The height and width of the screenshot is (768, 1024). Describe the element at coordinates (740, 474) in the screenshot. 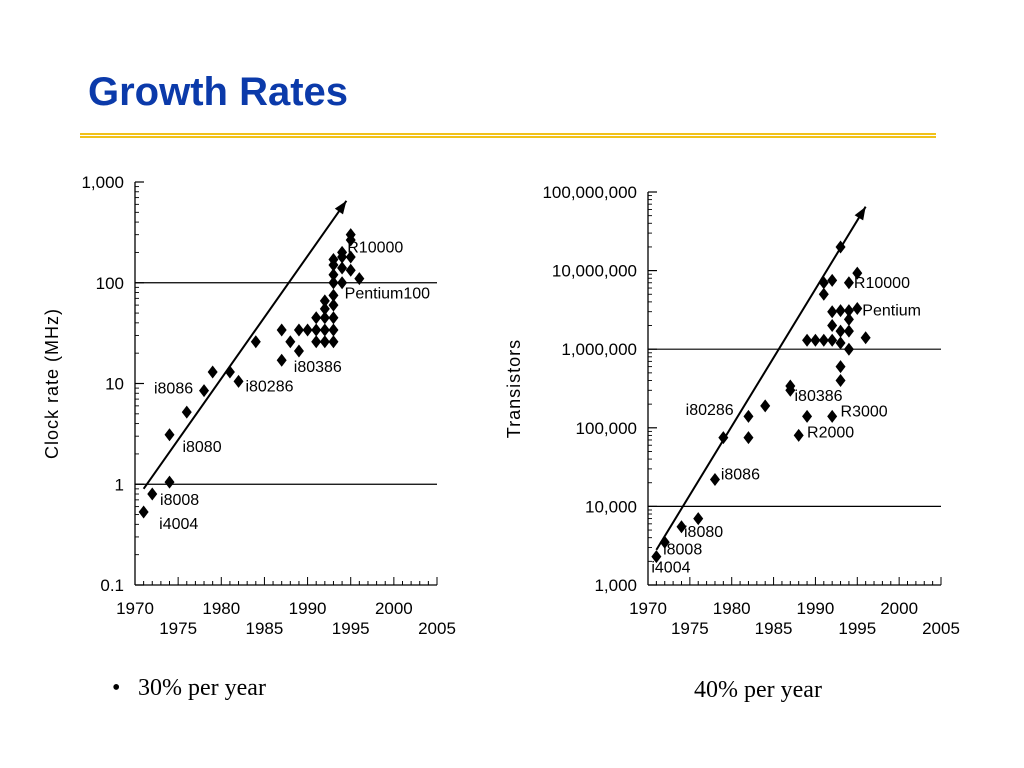

I see `point-label: i8086` at that location.